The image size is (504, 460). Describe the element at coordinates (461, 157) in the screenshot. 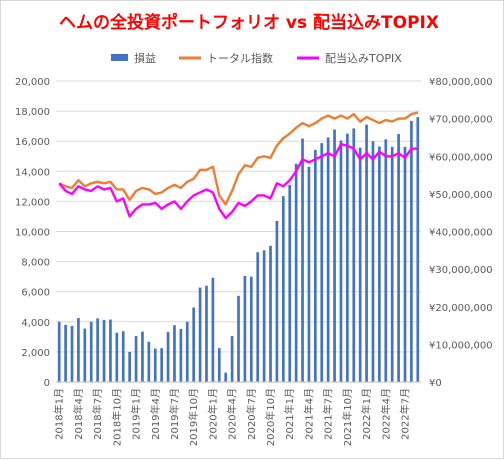

I see `y-right-tick-label: ¥60,000,000` at that location.